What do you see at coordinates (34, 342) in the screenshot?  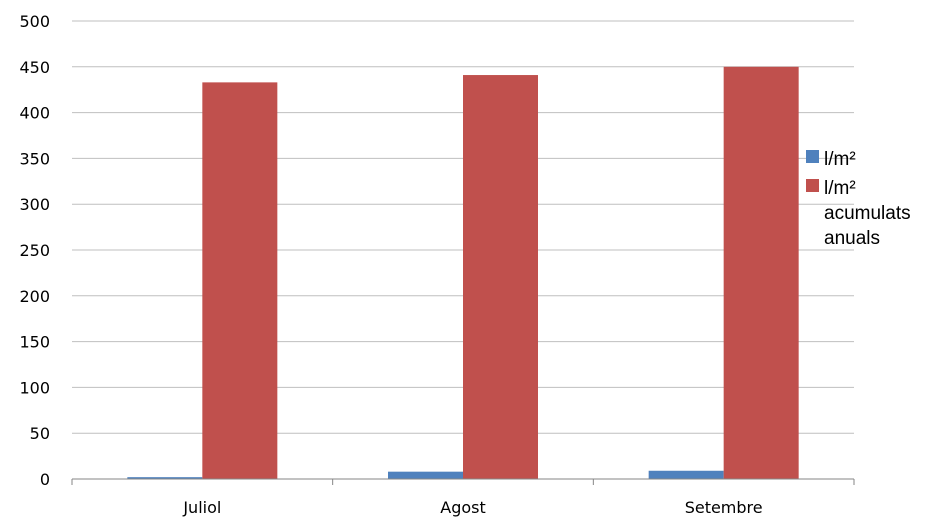 I see `y-tick-label: 150` at bounding box center [34, 342].